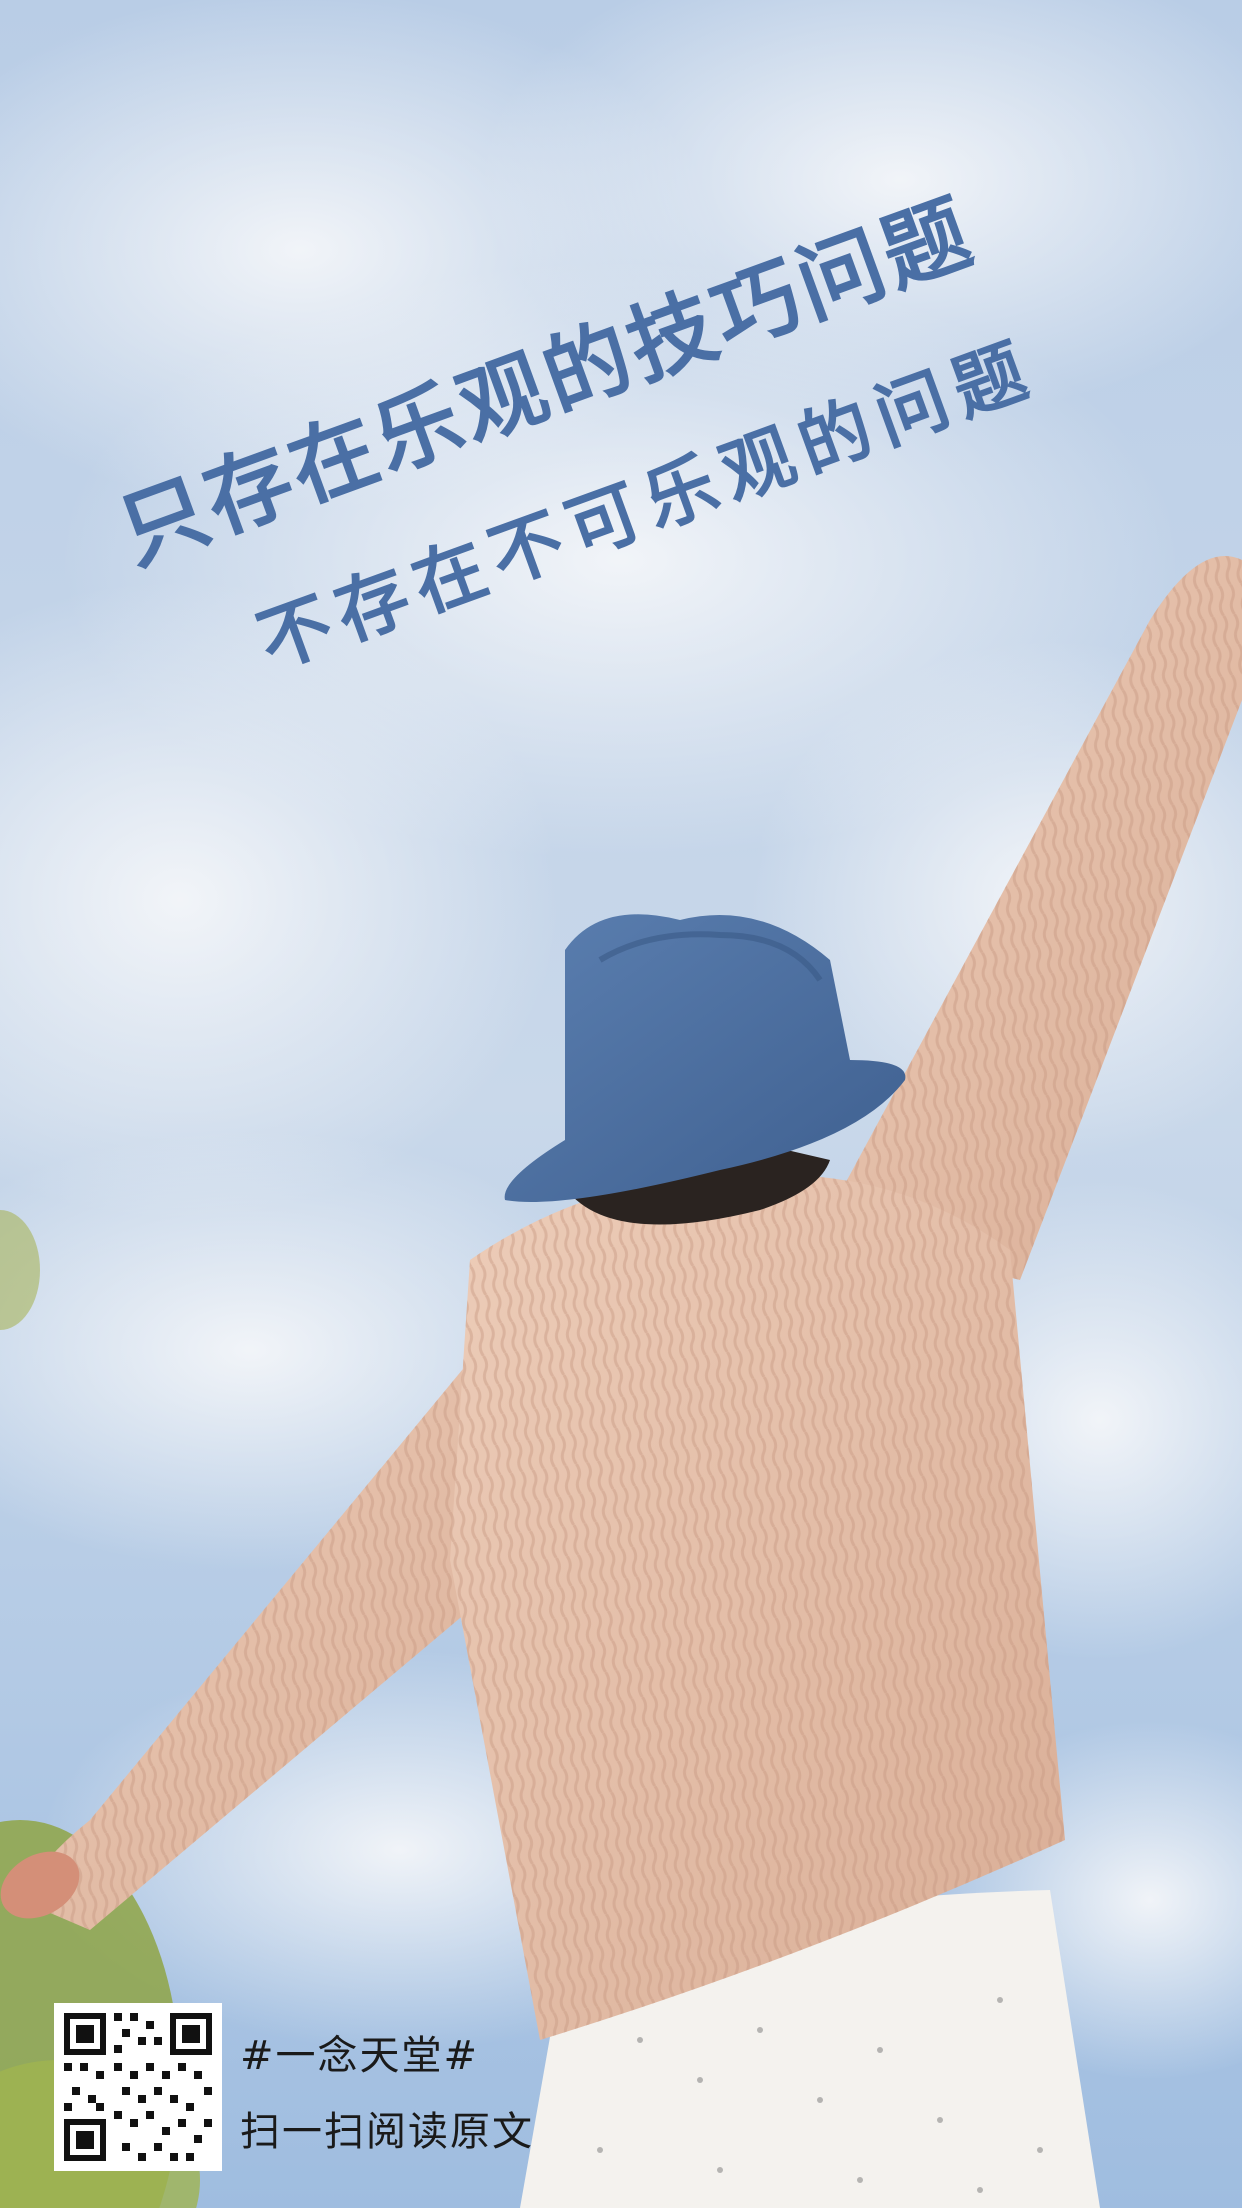  I want to click on qr-code, so click(138, 2087).